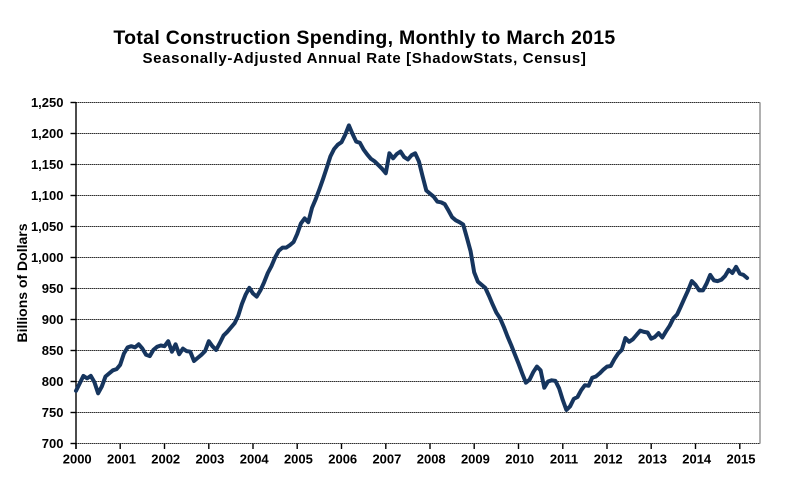 This screenshot has width=792, height=501. Describe the element at coordinates (47, 102) in the screenshot. I see `svg-text: 1,250` at that location.